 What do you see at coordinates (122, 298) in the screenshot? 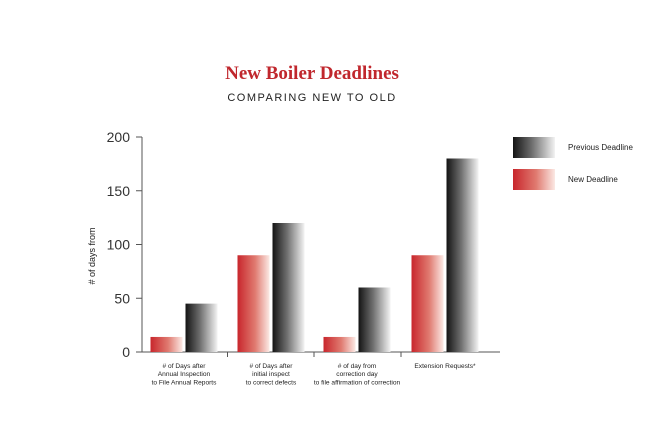
I see `y-tick-label: 50` at bounding box center [122, 298].